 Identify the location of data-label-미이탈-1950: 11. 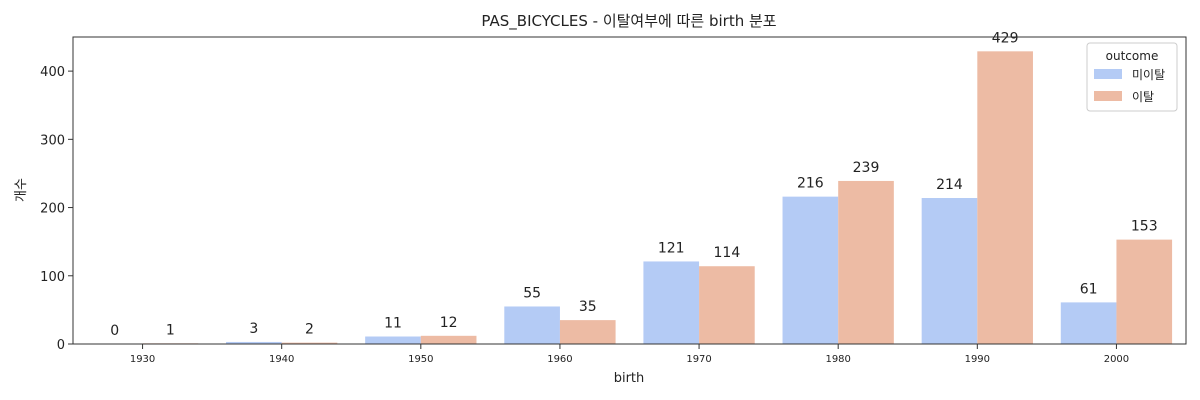
(393, 323).